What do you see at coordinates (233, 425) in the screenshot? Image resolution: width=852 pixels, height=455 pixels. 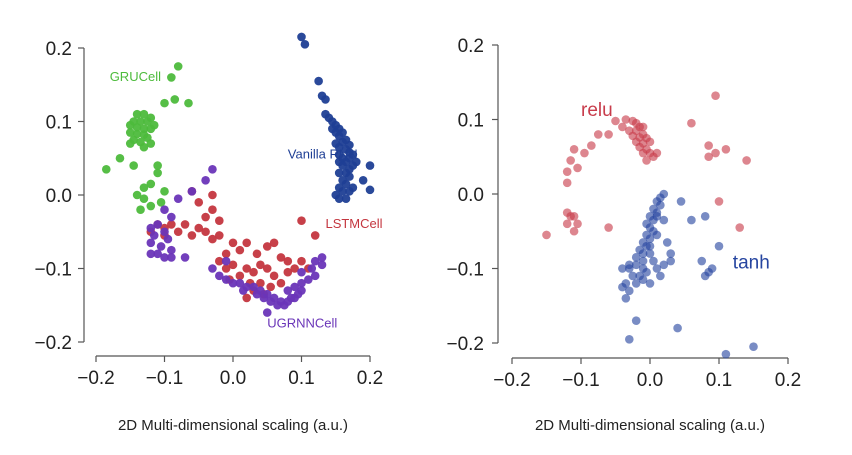 I see `x-axis-label: 2D Multi-dimensional scaling (a.u.)` at bounding box center [233, 425].